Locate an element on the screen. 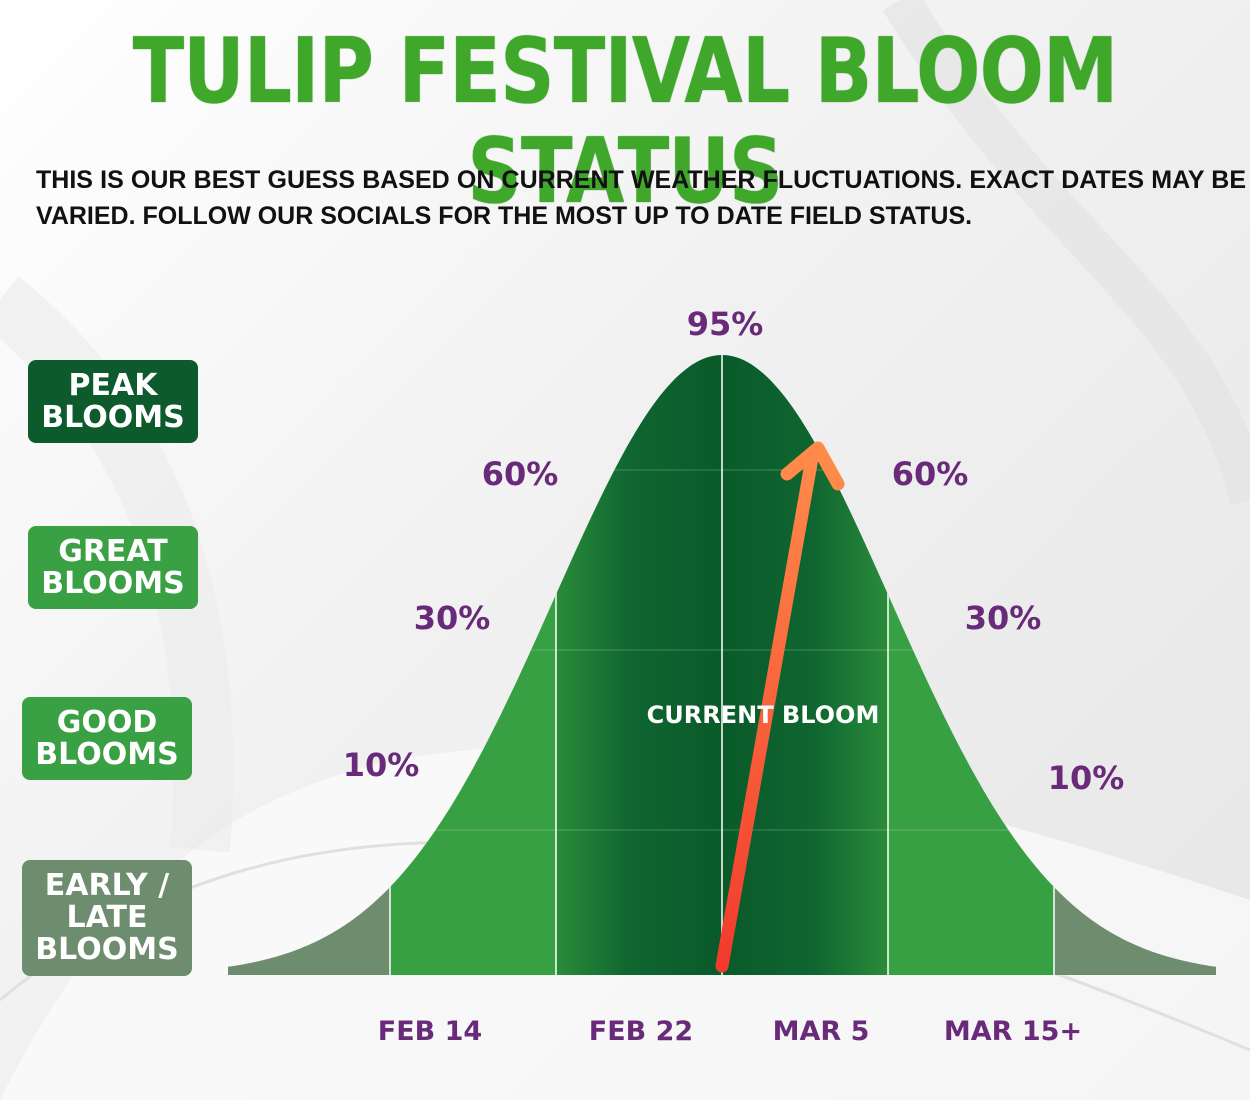 The width and height of the screenshot is (1250, 1100). band-early-left is located at coordinates (309, 665).